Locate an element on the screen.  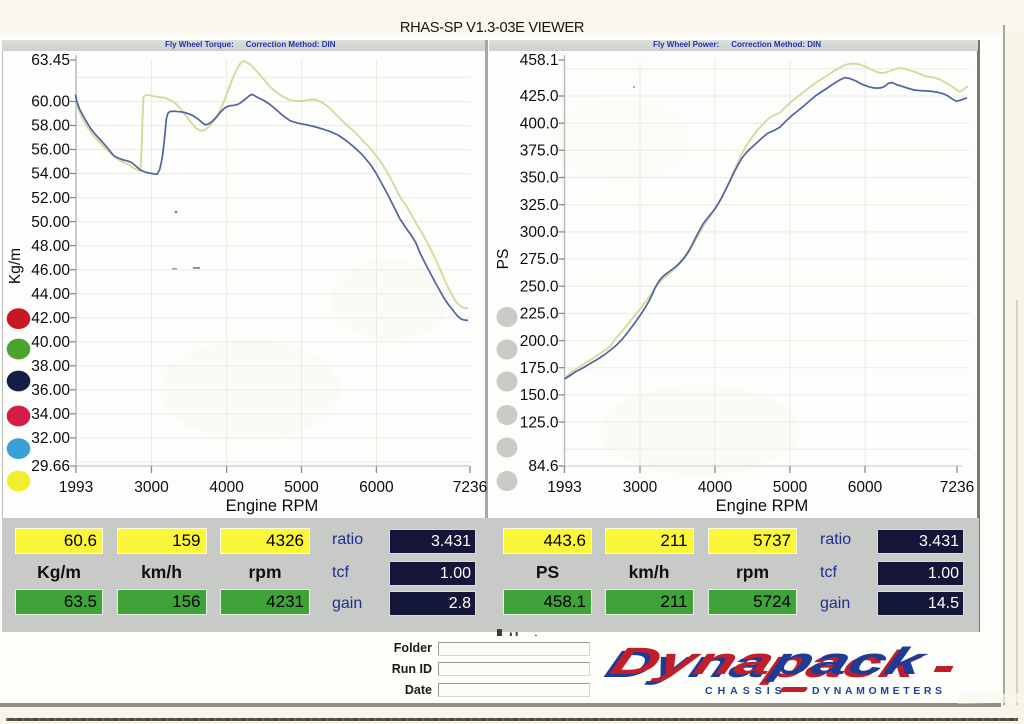
svg-text: 29.66 is located at coordinates (50, 466).